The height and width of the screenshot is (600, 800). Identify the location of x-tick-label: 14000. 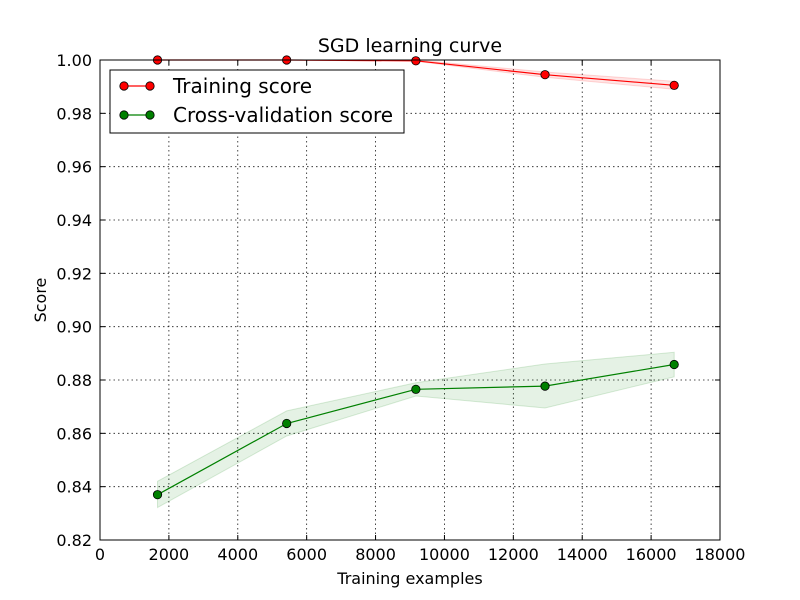
(582, 554).